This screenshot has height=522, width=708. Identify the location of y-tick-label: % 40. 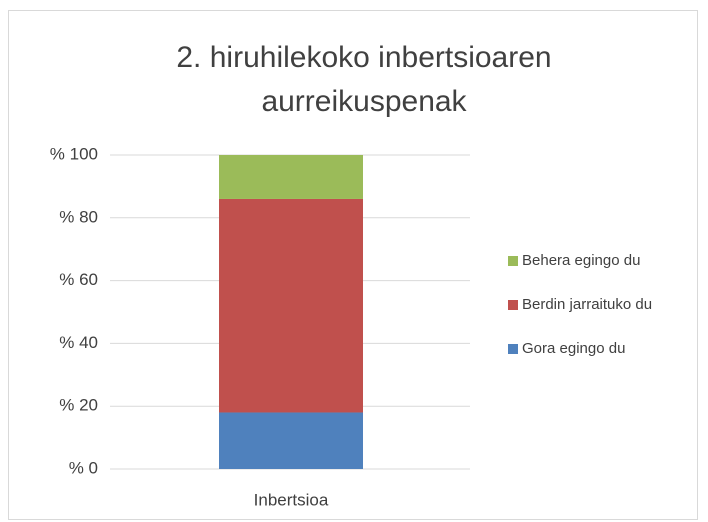
(78, 342).